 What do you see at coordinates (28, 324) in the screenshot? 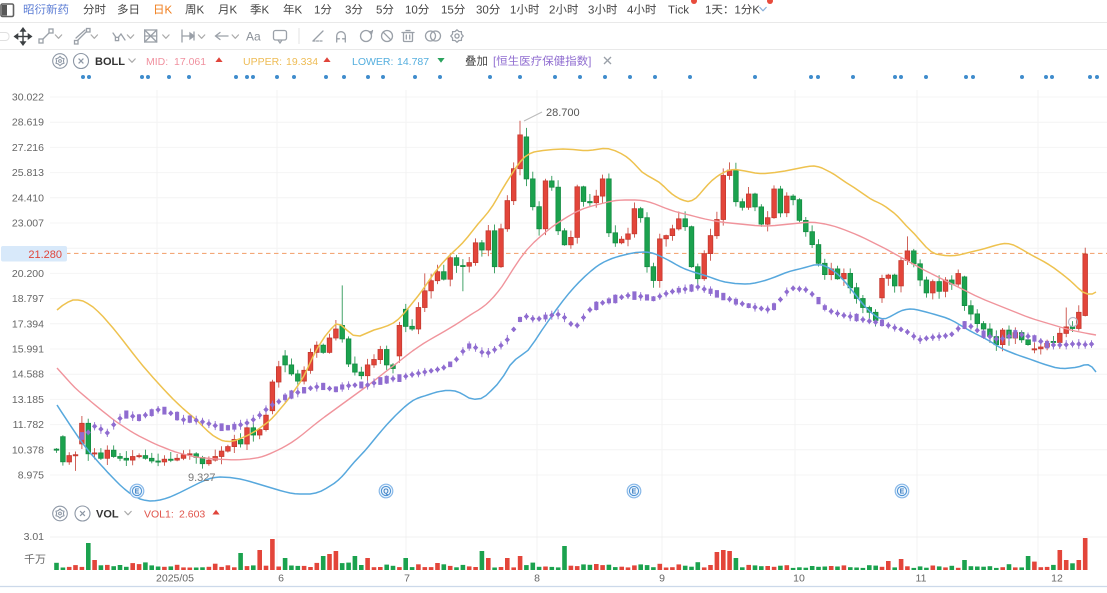
I see `svg-text: 17.394` at bounding box center [28, 324].